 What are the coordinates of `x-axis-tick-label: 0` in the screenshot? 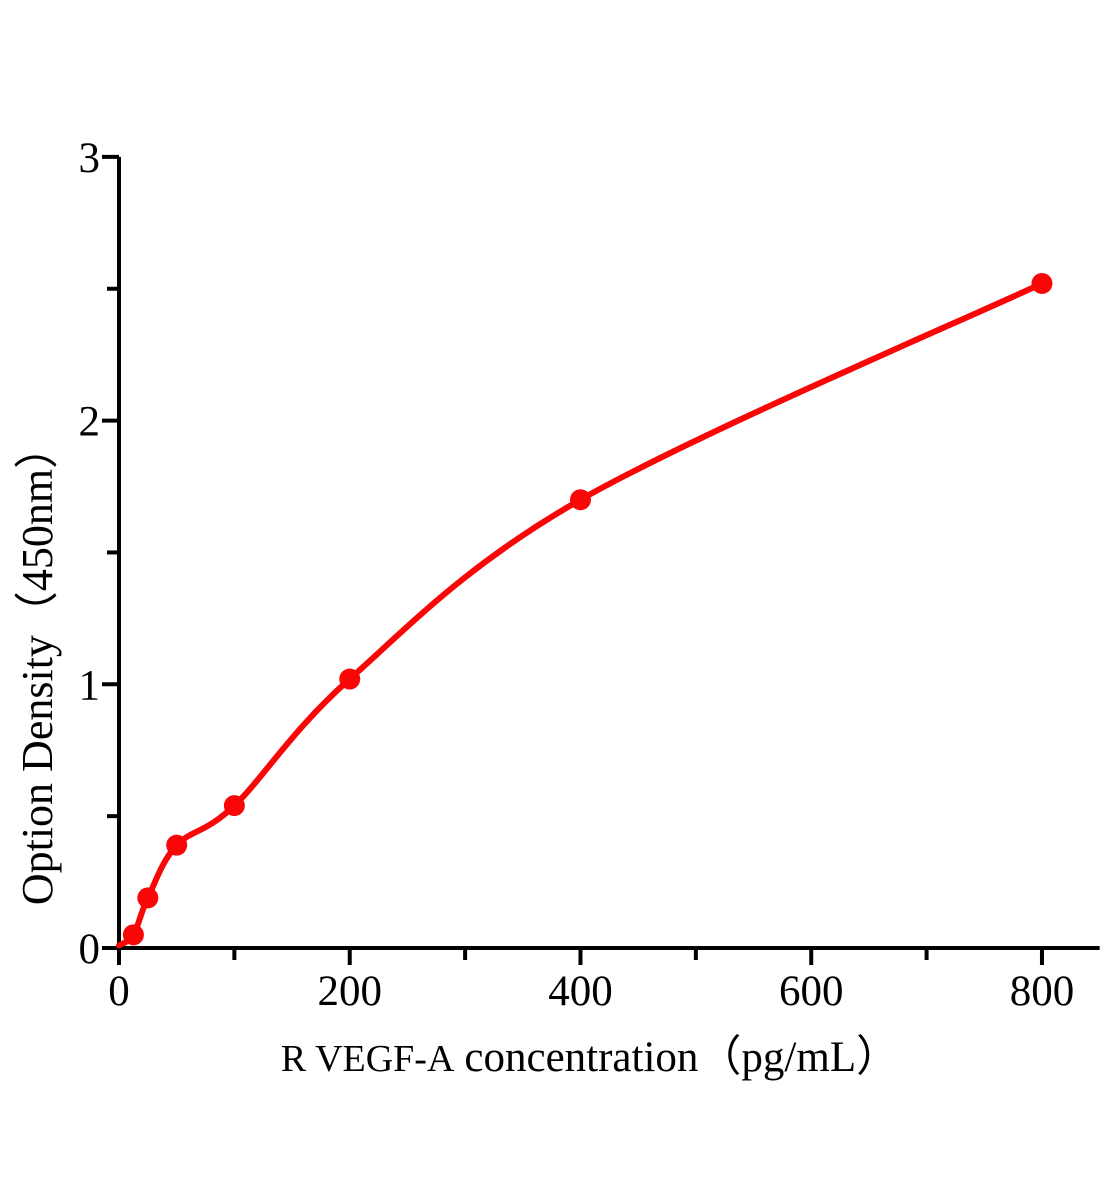 It's located at (119, 991).